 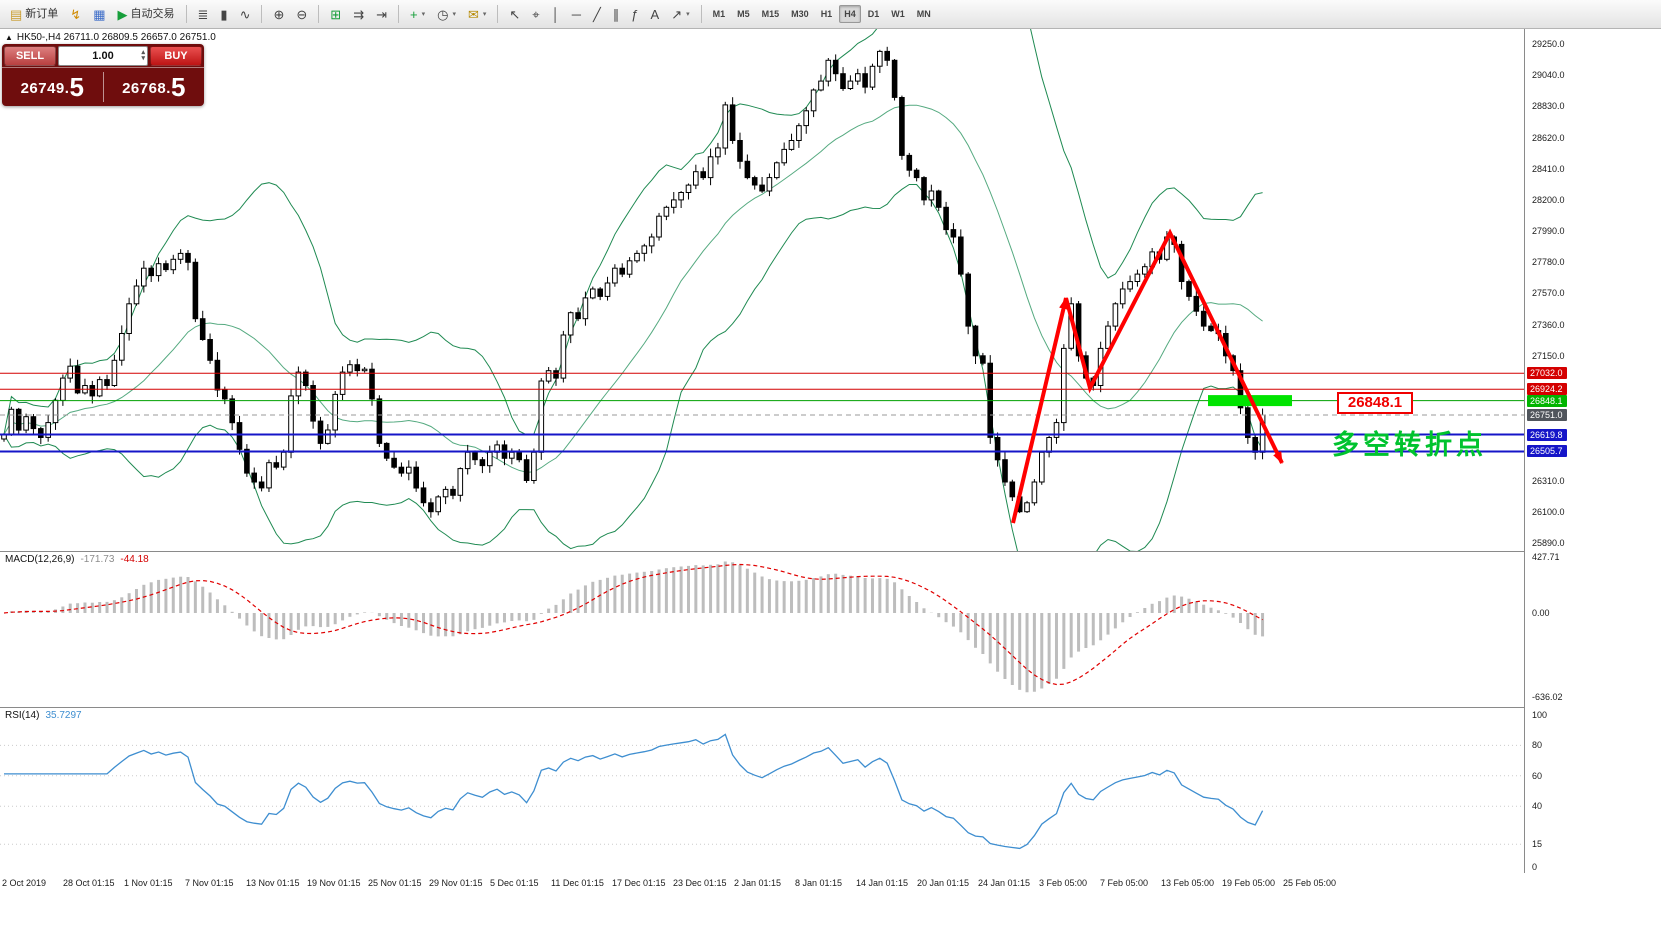 I want to click on new-order-button: ▤ 新订单, so click(x=34, y=14).